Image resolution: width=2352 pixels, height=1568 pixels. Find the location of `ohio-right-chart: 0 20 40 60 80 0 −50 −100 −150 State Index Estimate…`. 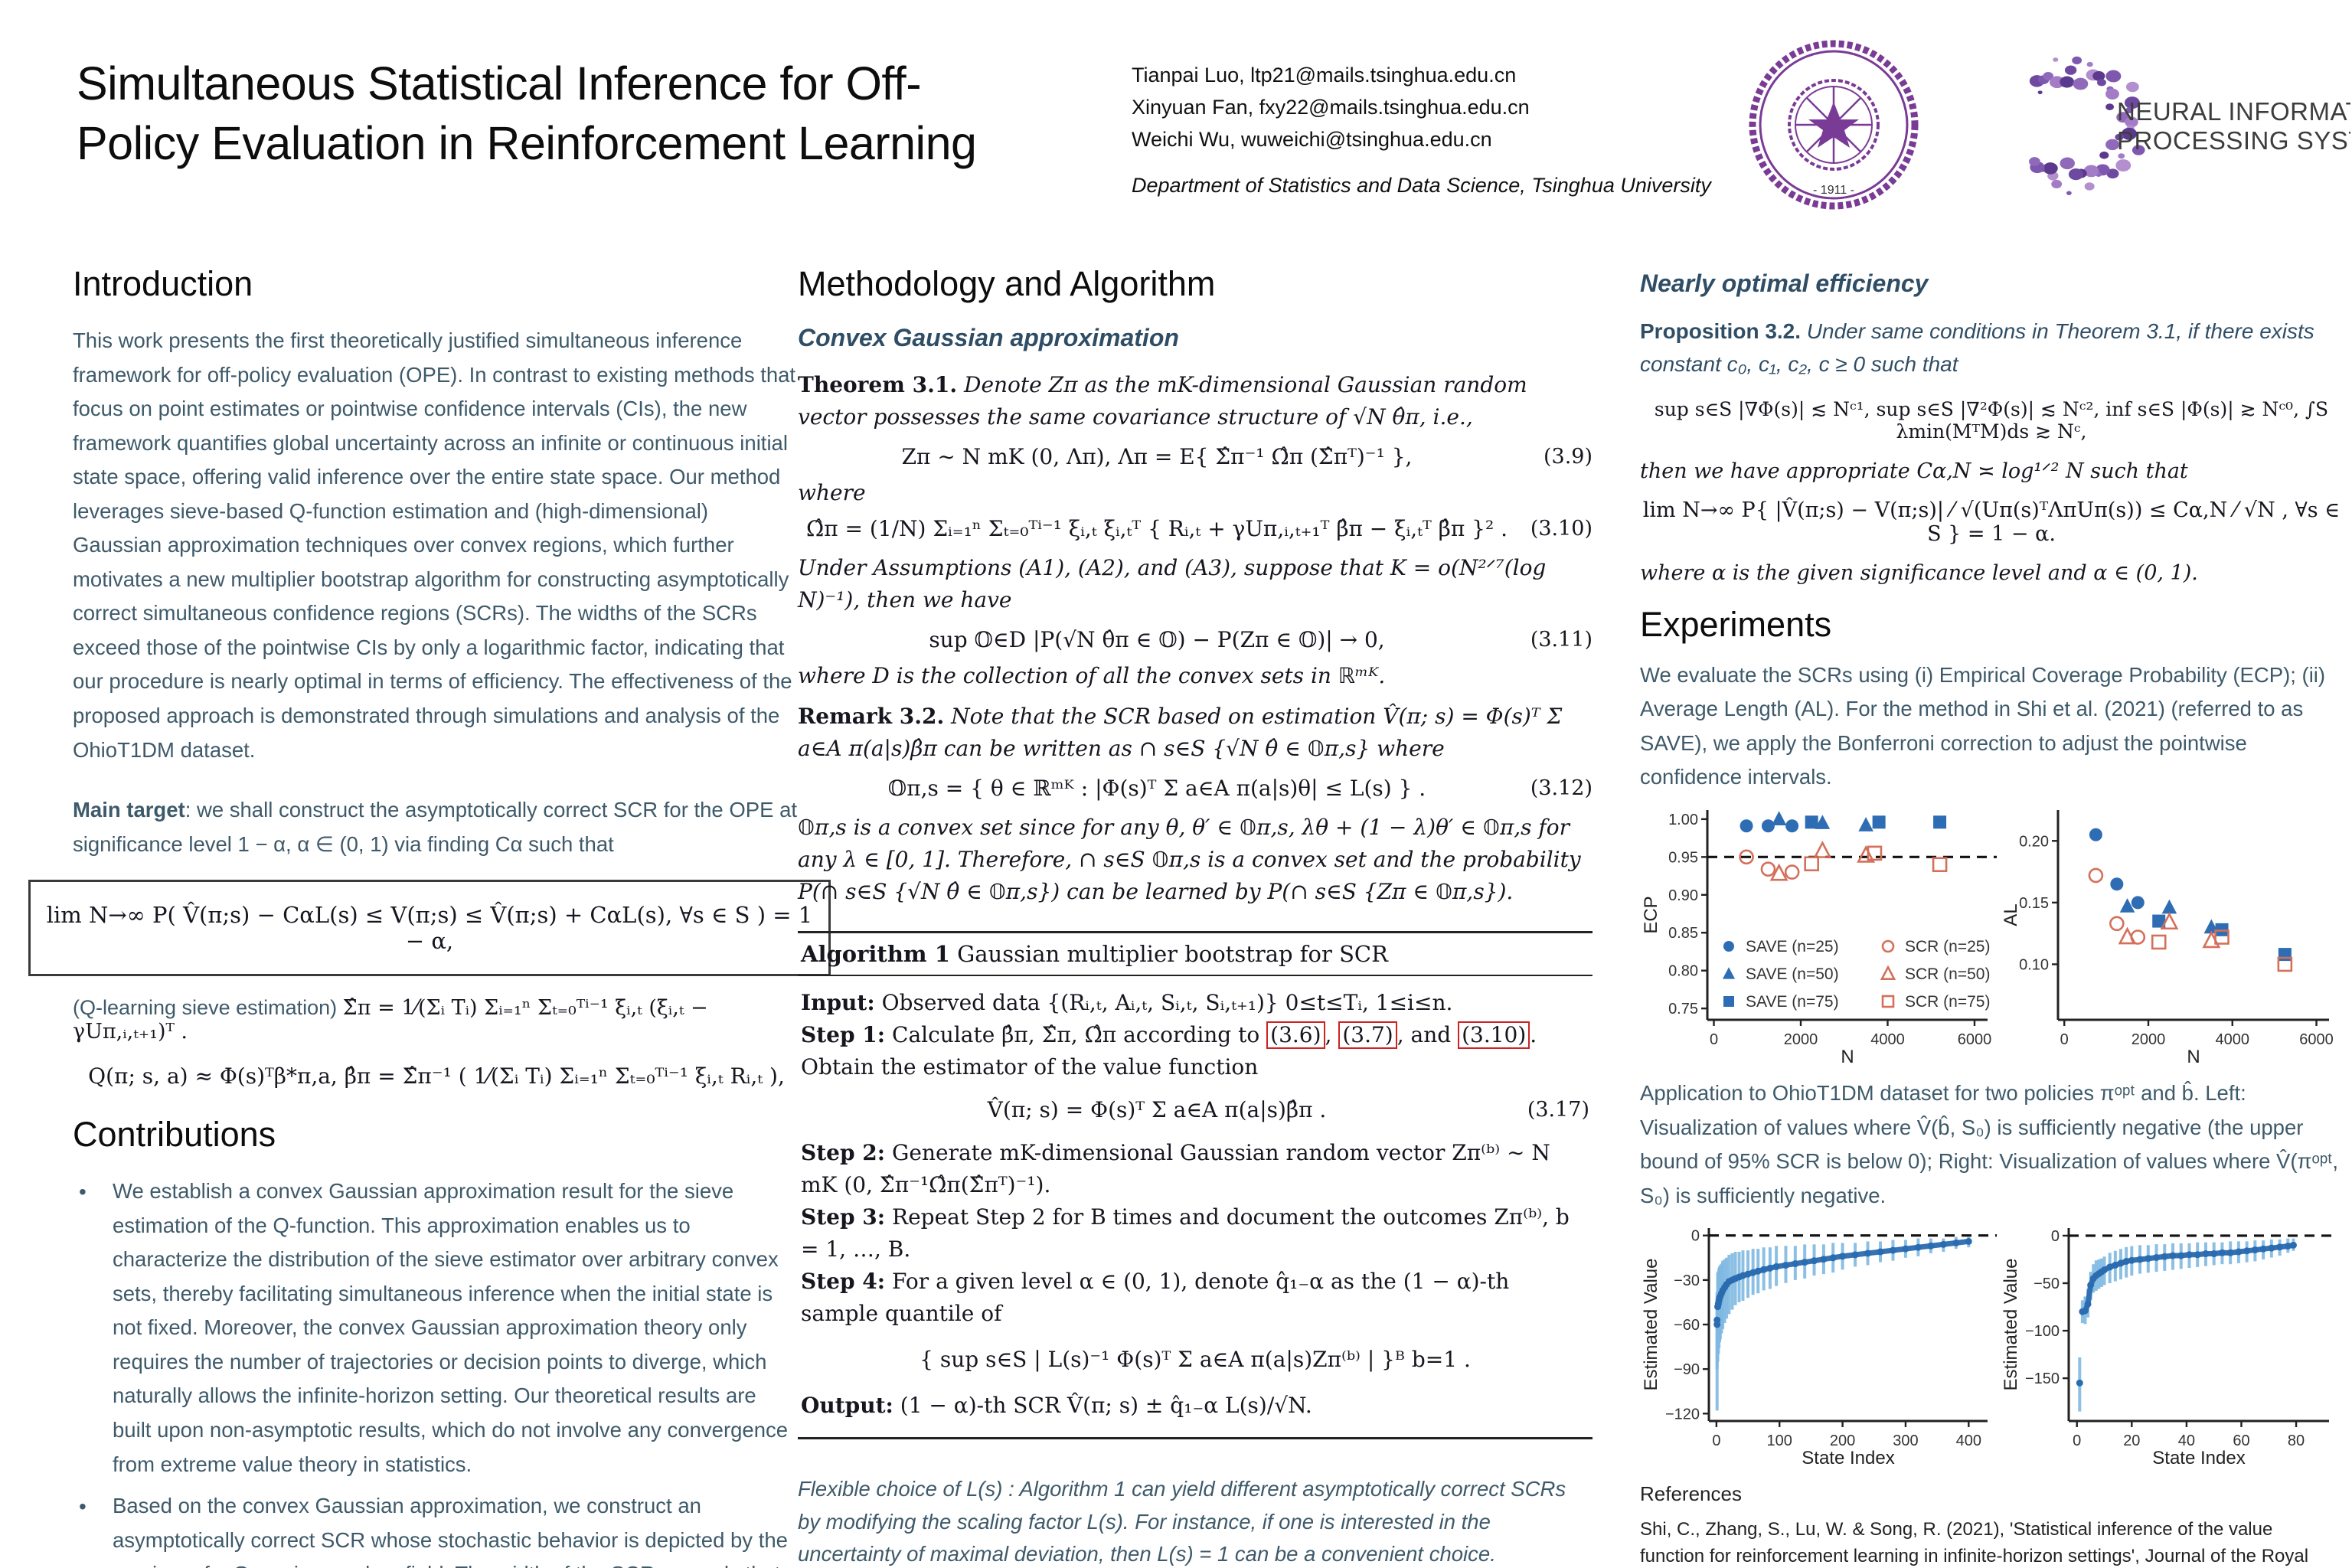

ohio-right-chart: 0 20 40 60 80 0 −50 −100 −150 State Index Estimate… is located at coordinates (2169, 1348).